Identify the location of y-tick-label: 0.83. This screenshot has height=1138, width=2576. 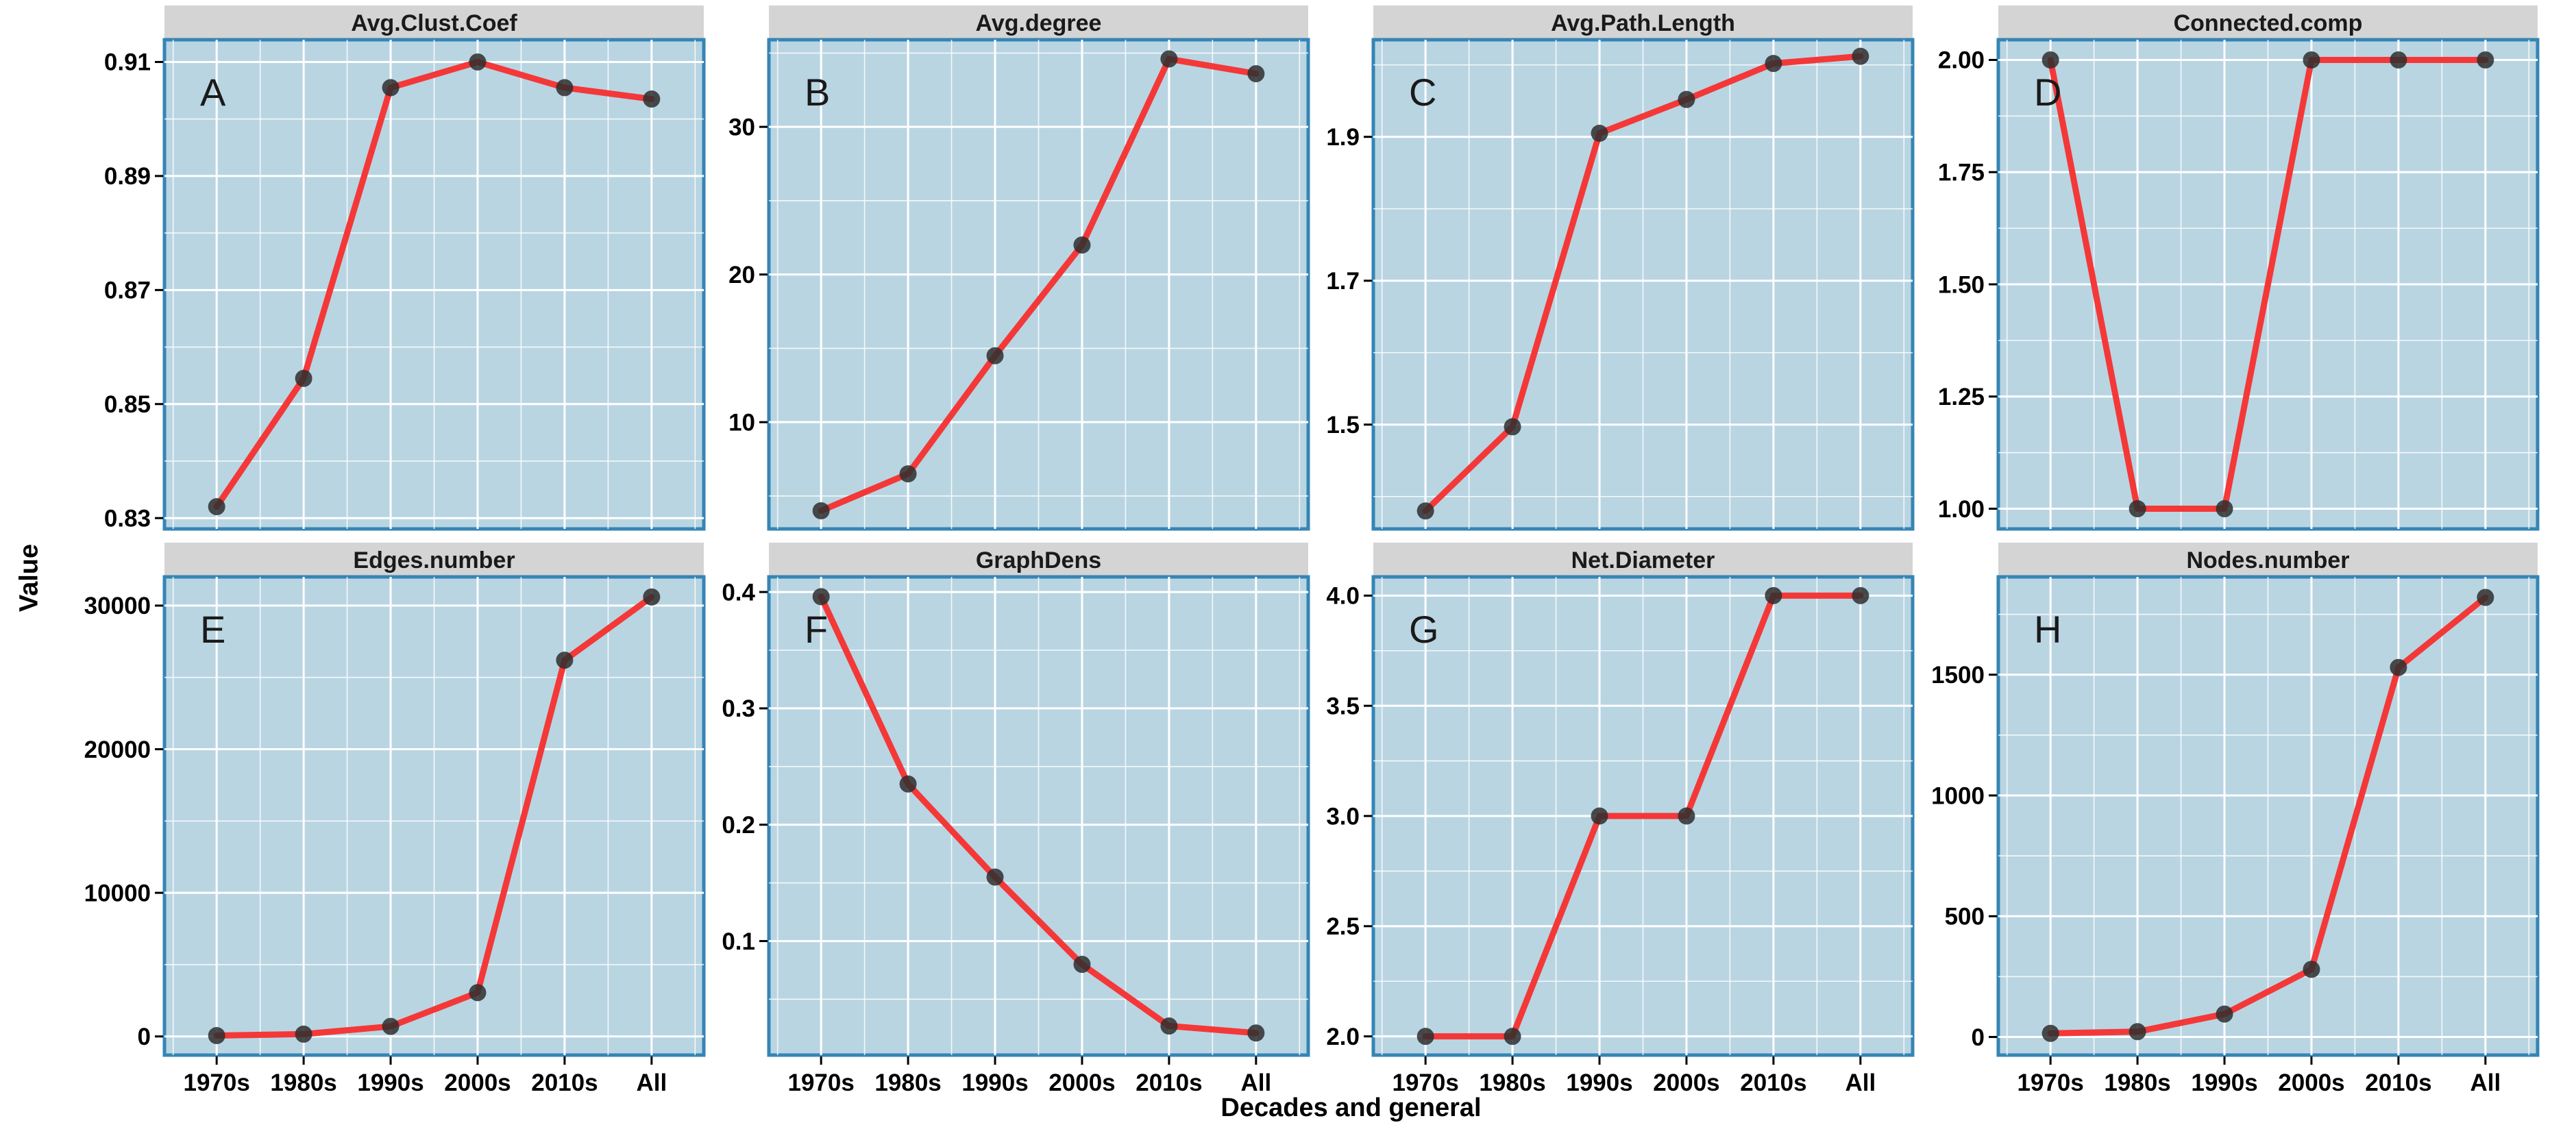
(128, 518).